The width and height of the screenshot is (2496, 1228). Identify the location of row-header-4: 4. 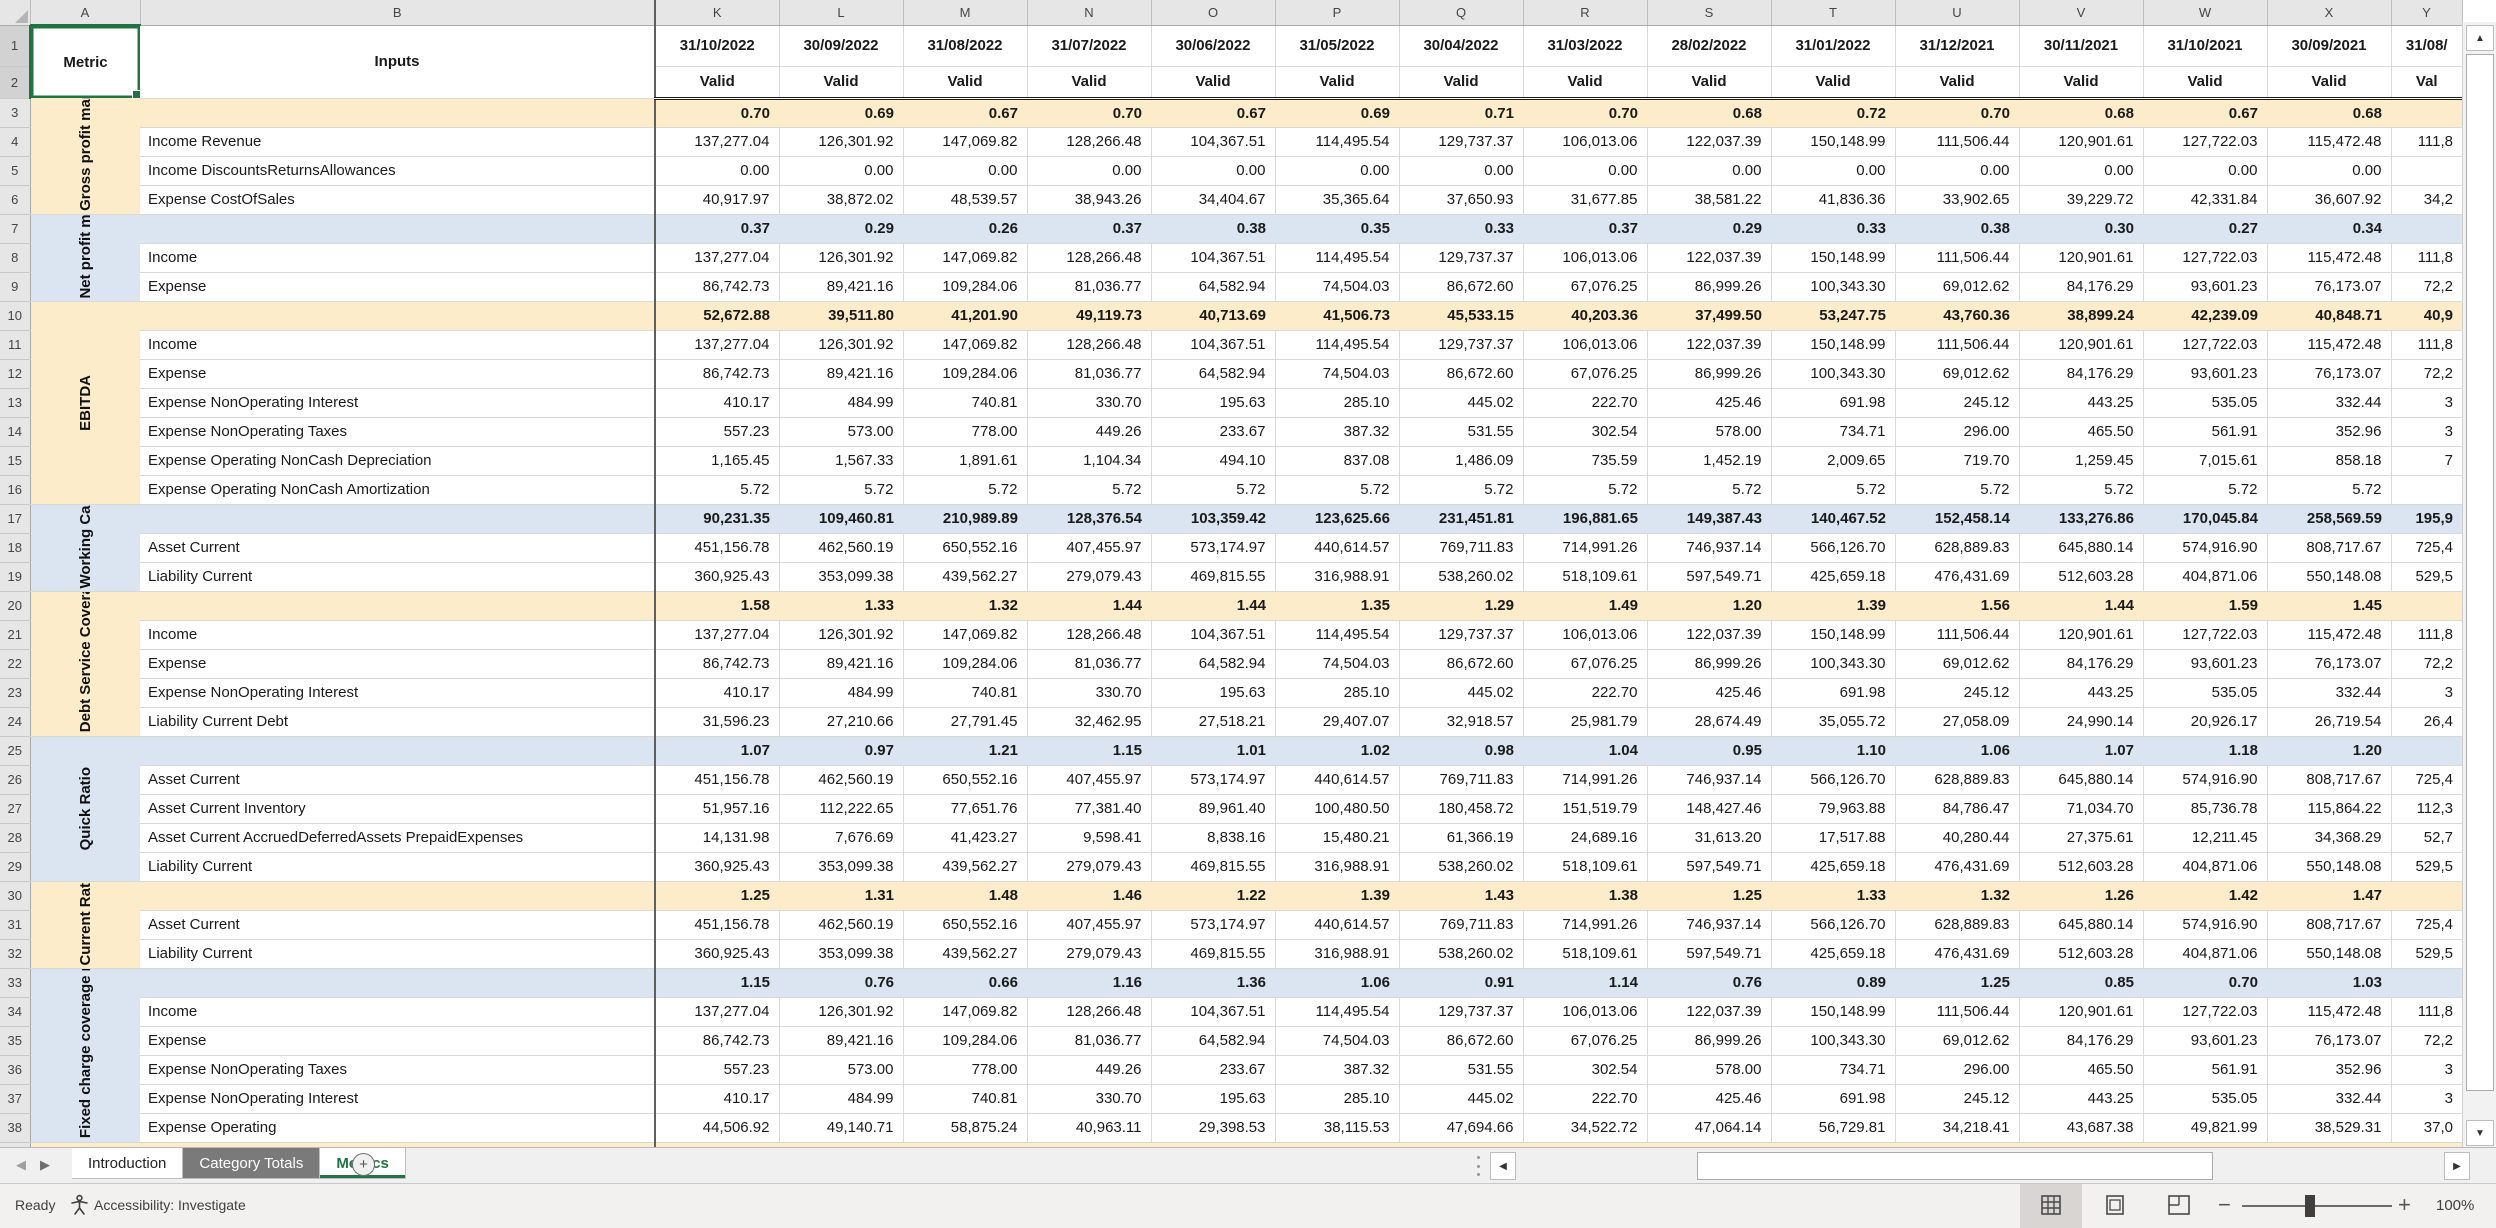
(15, 142).